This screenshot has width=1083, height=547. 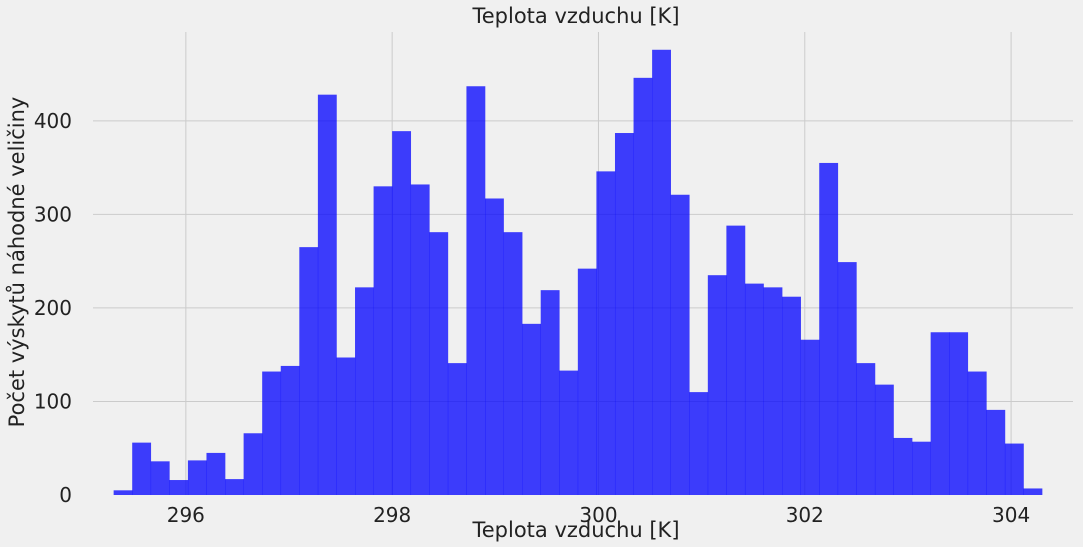 I want to click on y-tick-label: 100, so click(x=53, y=401).